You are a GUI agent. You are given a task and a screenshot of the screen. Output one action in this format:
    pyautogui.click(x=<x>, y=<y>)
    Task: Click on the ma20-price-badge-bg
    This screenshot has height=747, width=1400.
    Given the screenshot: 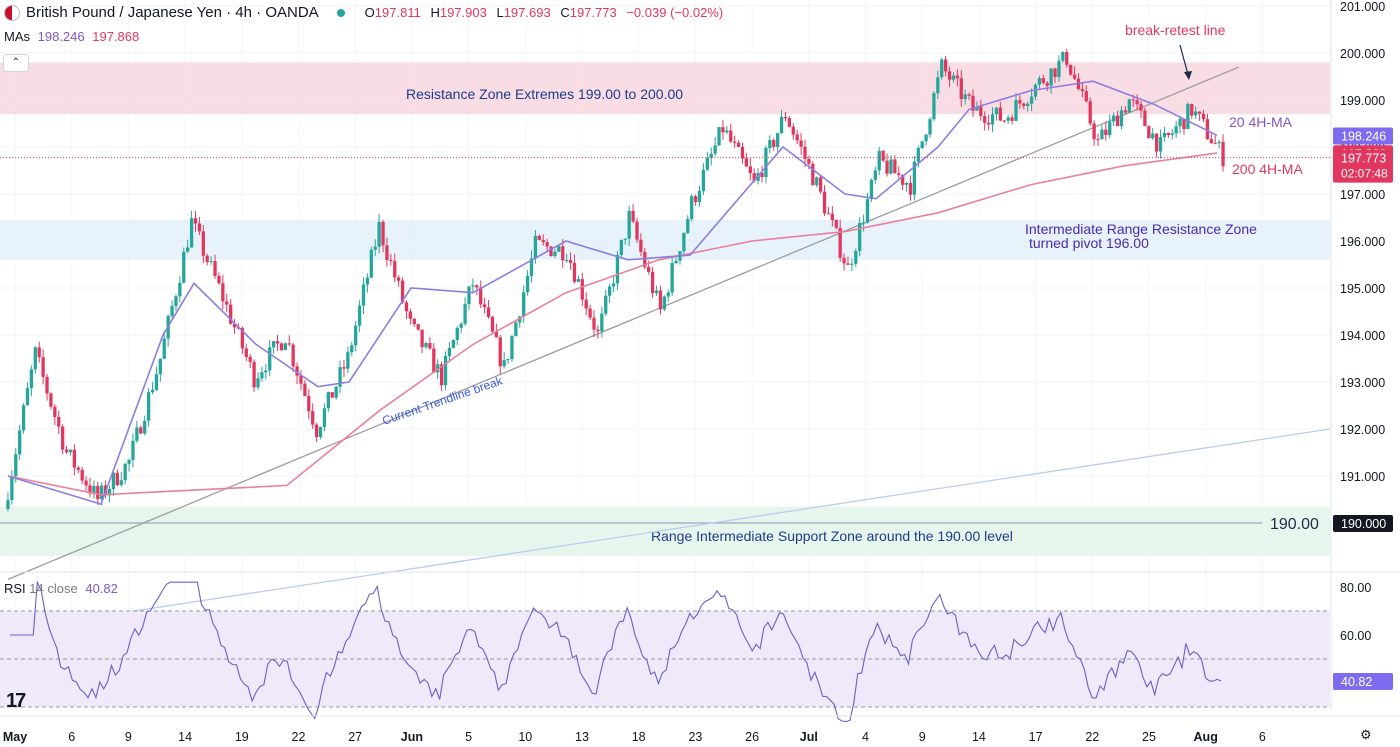 What is the action you would take?
    pyautogui.click(x=1363, y=136)
    